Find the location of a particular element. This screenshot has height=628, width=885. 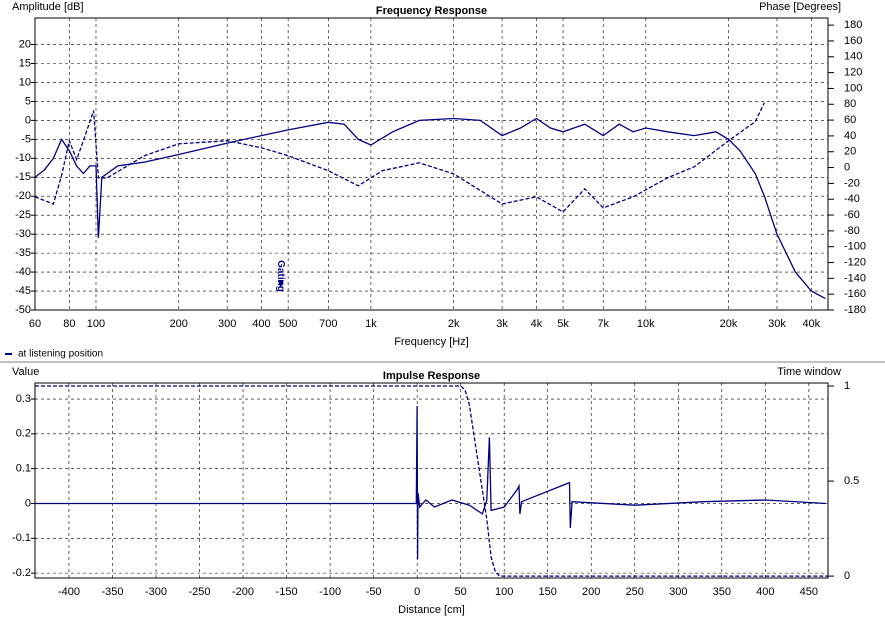

chart-title: Frequency Response is located at coordinates (431, 11).